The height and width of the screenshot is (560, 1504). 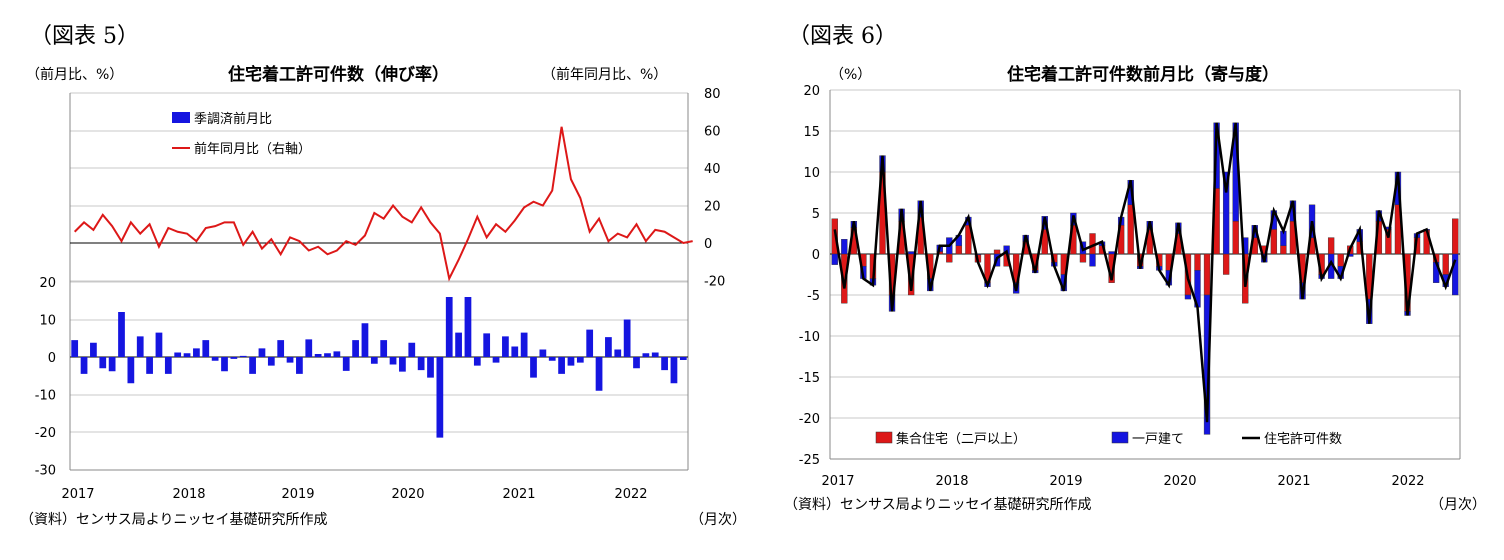 I want to click on left-axis-unit: （%）, so click(x=851, y=75).